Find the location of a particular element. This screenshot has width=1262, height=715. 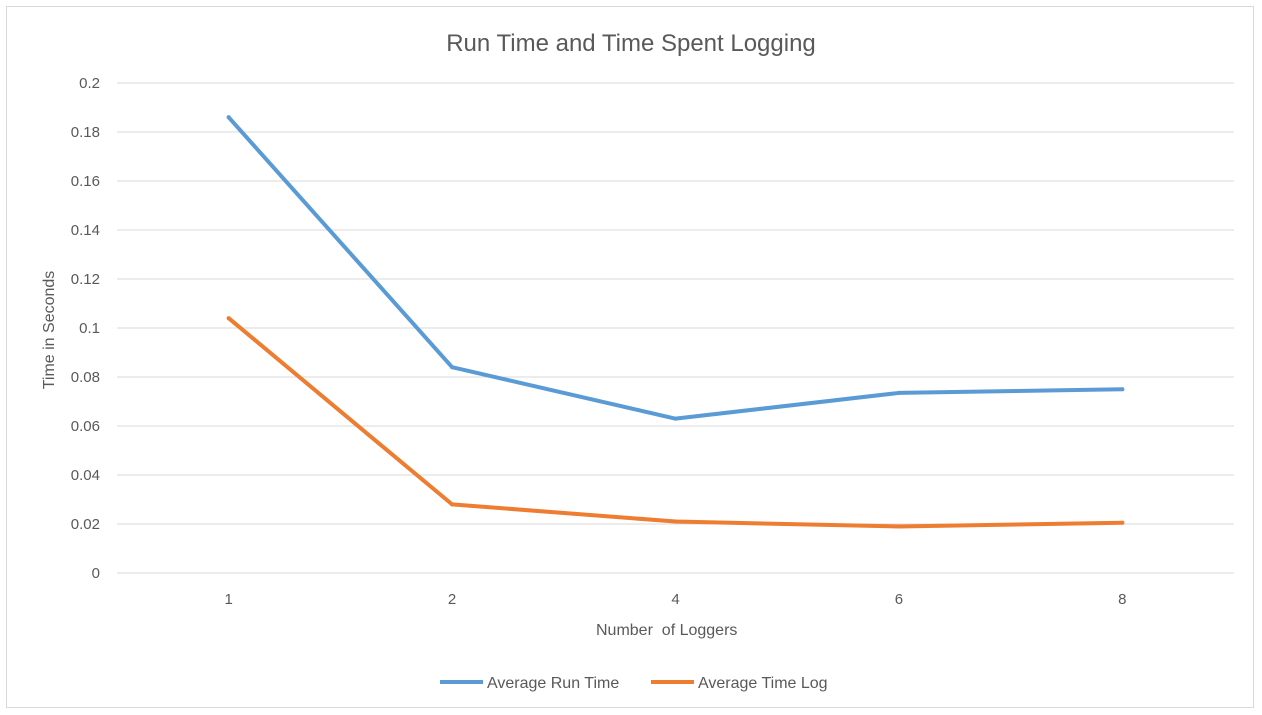

y-axis-title: Time in Seconds is located at coordinates (49, 330).